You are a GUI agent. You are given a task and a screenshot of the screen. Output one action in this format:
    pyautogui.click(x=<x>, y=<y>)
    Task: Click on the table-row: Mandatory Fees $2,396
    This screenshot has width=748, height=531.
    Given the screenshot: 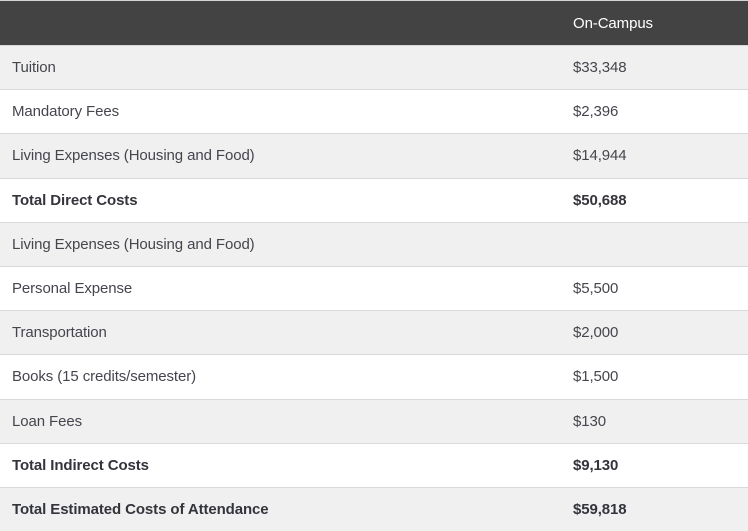 What is the action you would take?
    pyautogui.click(x=374, y=111)
    